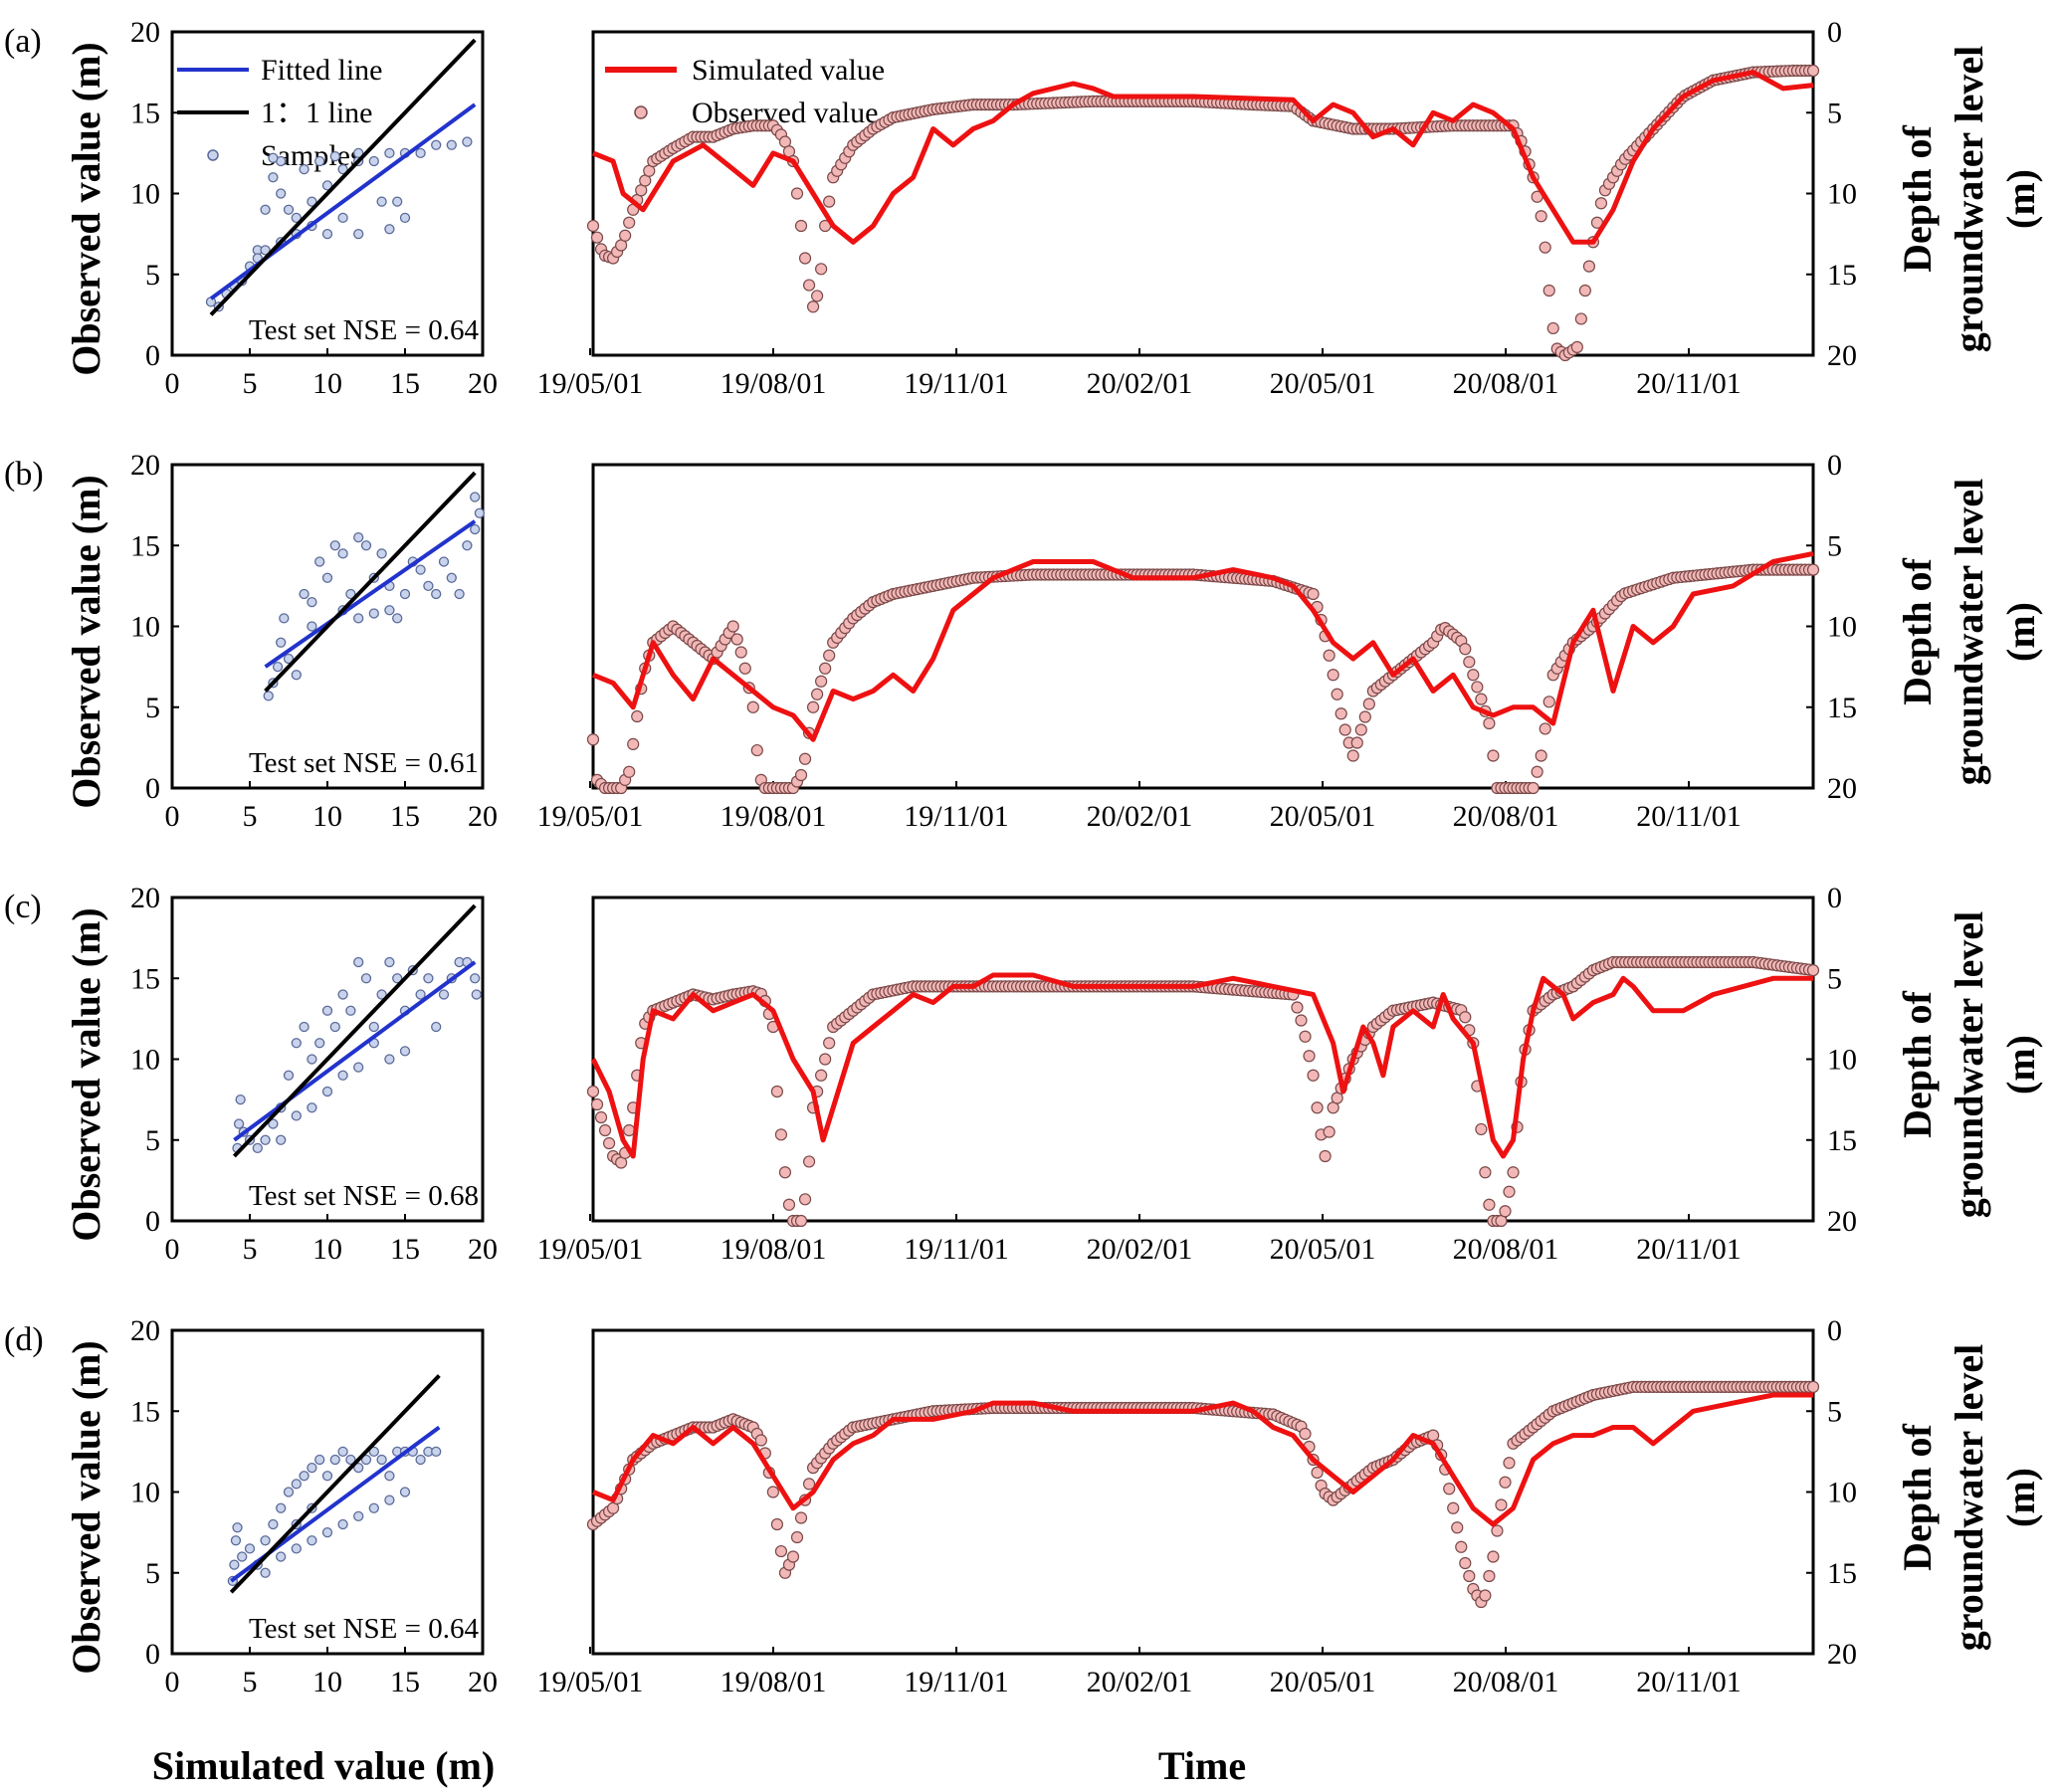 Image resolution: width=2057 pixels, height=1792 pixels. What do you see at coordinates (364, 330) in the screenshot?
I see `nse-label-a: Test set NSE = 0.64` at bounding box center [364, 330].